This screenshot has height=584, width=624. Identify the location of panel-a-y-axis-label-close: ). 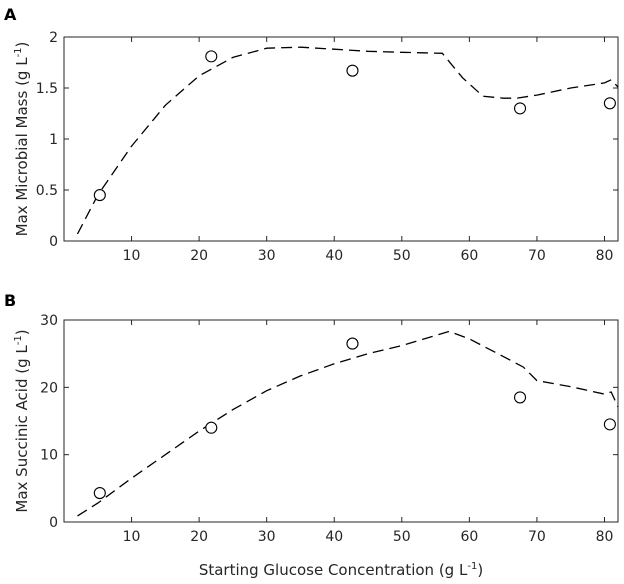
(22, 45).